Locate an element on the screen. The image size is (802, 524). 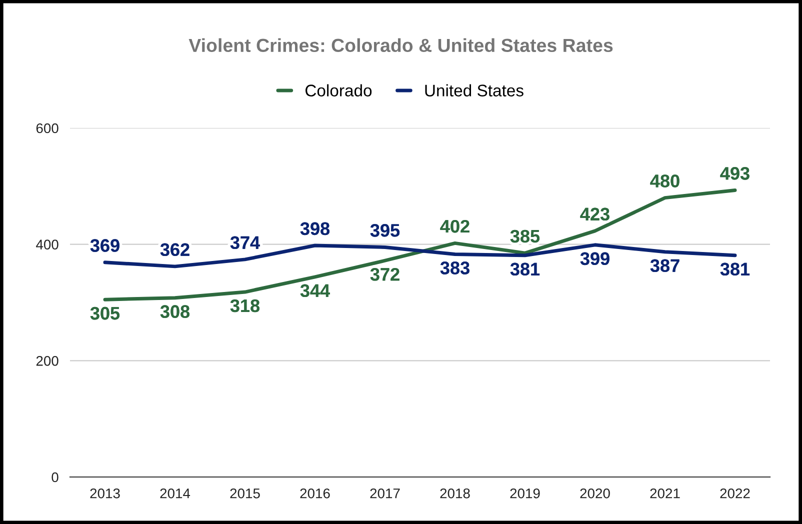
x-tick-label: 2020 is located at coordinates (595, 493).